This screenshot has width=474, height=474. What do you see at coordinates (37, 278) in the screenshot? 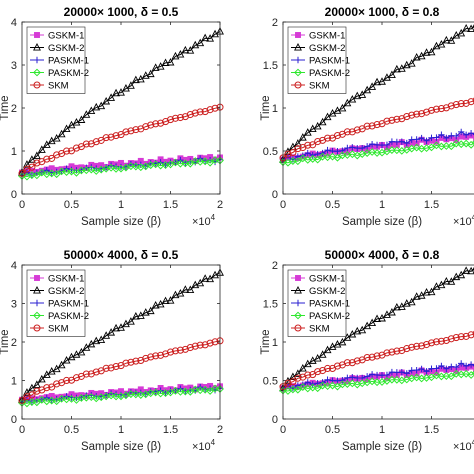
I see `square-marker` at bounding box center [37, 278].